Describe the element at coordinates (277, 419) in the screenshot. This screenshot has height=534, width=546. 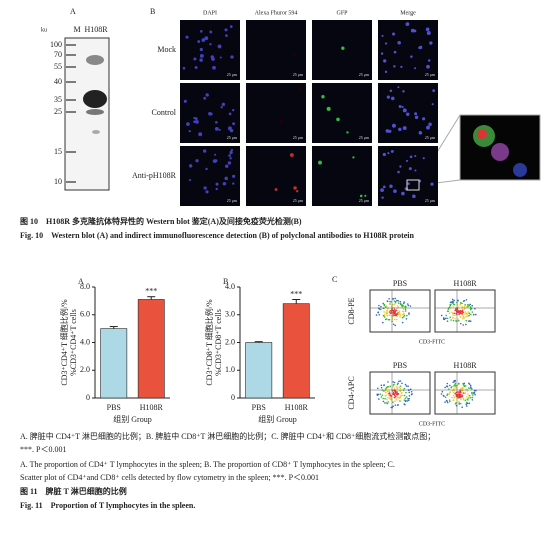
I see `x-axis-label: 组别 Group` at that location.